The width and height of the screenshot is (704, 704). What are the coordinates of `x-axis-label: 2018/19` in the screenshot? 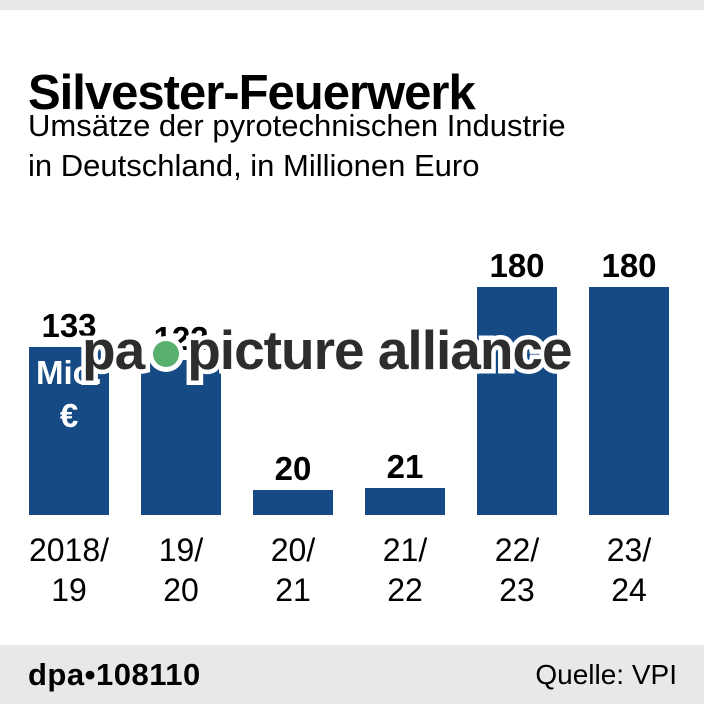 It's located at (69, 570).